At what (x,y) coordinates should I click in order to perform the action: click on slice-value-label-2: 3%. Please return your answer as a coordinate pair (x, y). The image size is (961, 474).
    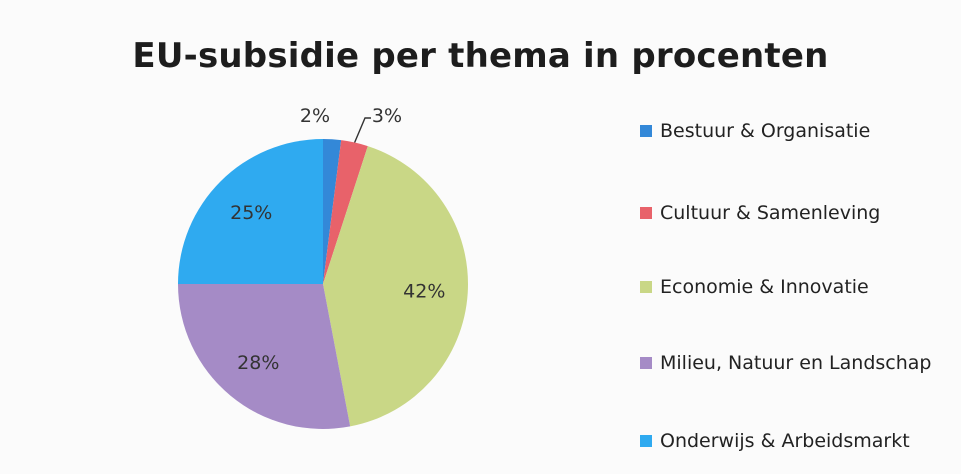
    Looking at the image, I should click on (387, 116).